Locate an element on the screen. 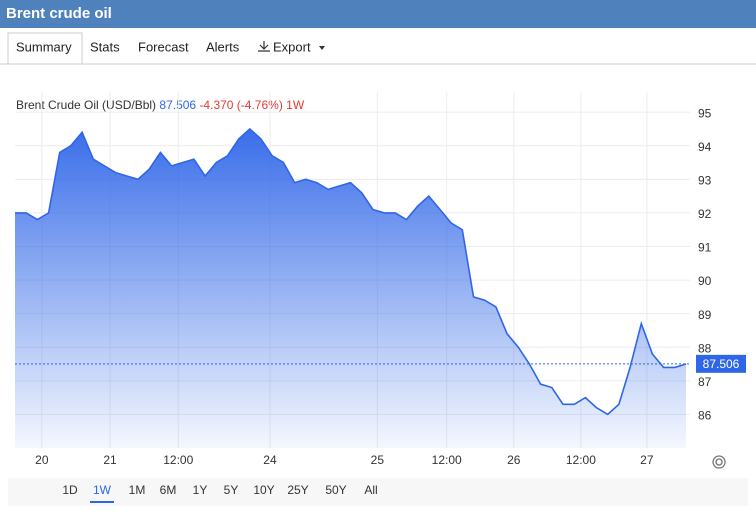 The width and height of the screenshot is (756, 512). dropdown-arrow is located at coordinates (322, 48).